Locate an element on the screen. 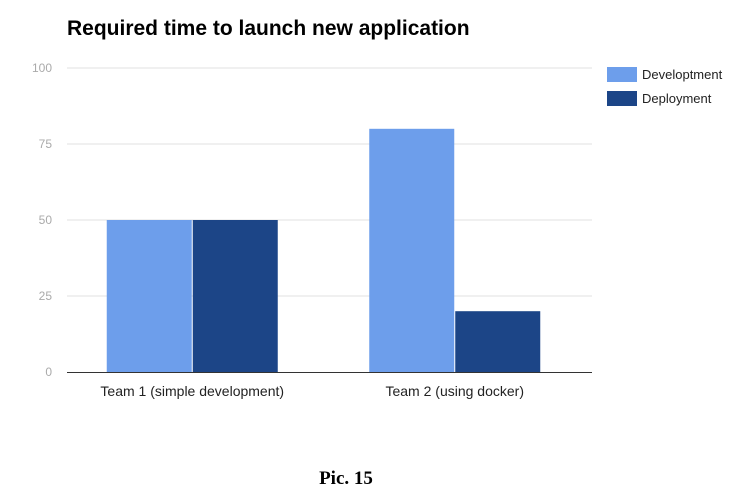 The width and height of the screenshot is (754, 496). x-category-label: Team 2 (using docker) is located at coordinates (454, 391).